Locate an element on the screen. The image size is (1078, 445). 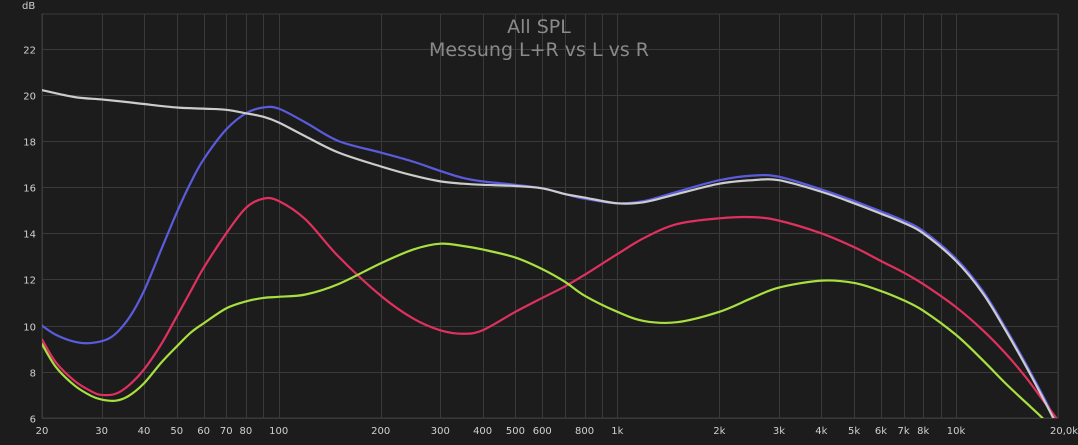
x-tick-label: 1k is located at coordinates (617, 431).